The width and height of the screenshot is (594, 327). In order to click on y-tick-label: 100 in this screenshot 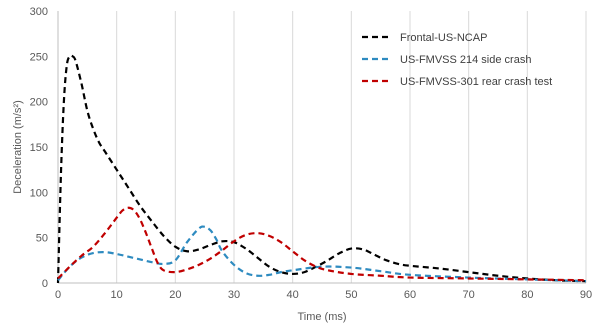, I will do `click(39, 193)`.